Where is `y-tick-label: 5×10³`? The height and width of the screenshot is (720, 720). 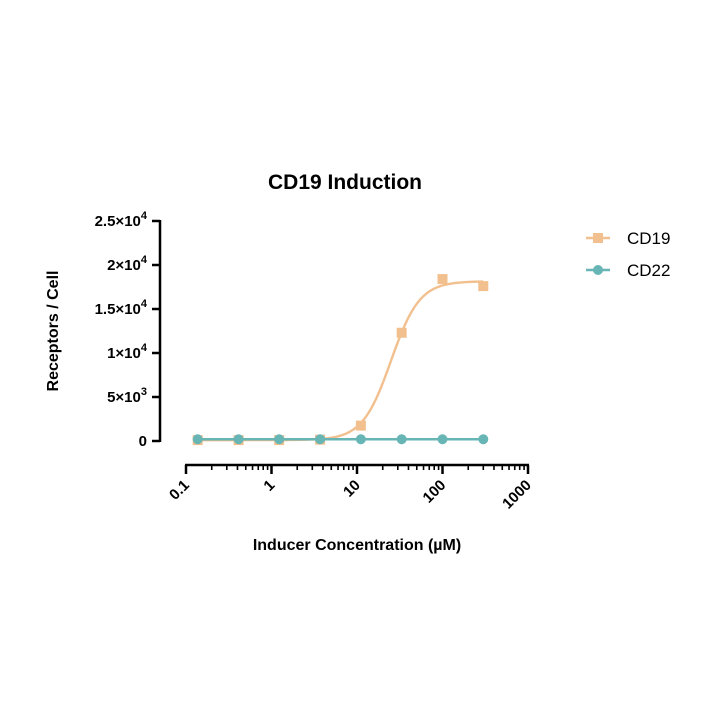
y-tick-label: 5×10³ is located at coordinates (127, 396).